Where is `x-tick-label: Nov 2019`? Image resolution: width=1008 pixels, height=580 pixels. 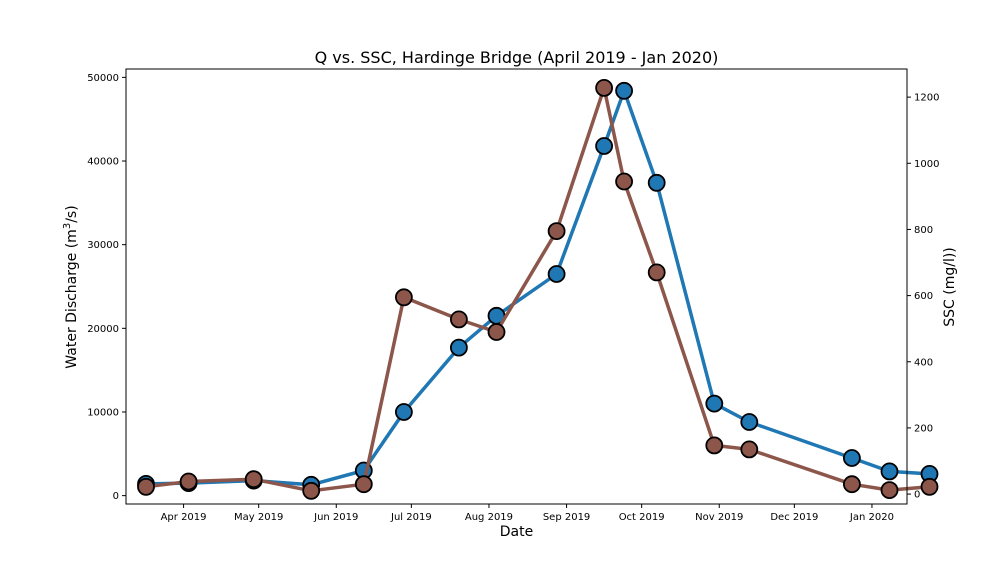 x-tick-label: Nov 2019 is located at coordinates (719, 517).